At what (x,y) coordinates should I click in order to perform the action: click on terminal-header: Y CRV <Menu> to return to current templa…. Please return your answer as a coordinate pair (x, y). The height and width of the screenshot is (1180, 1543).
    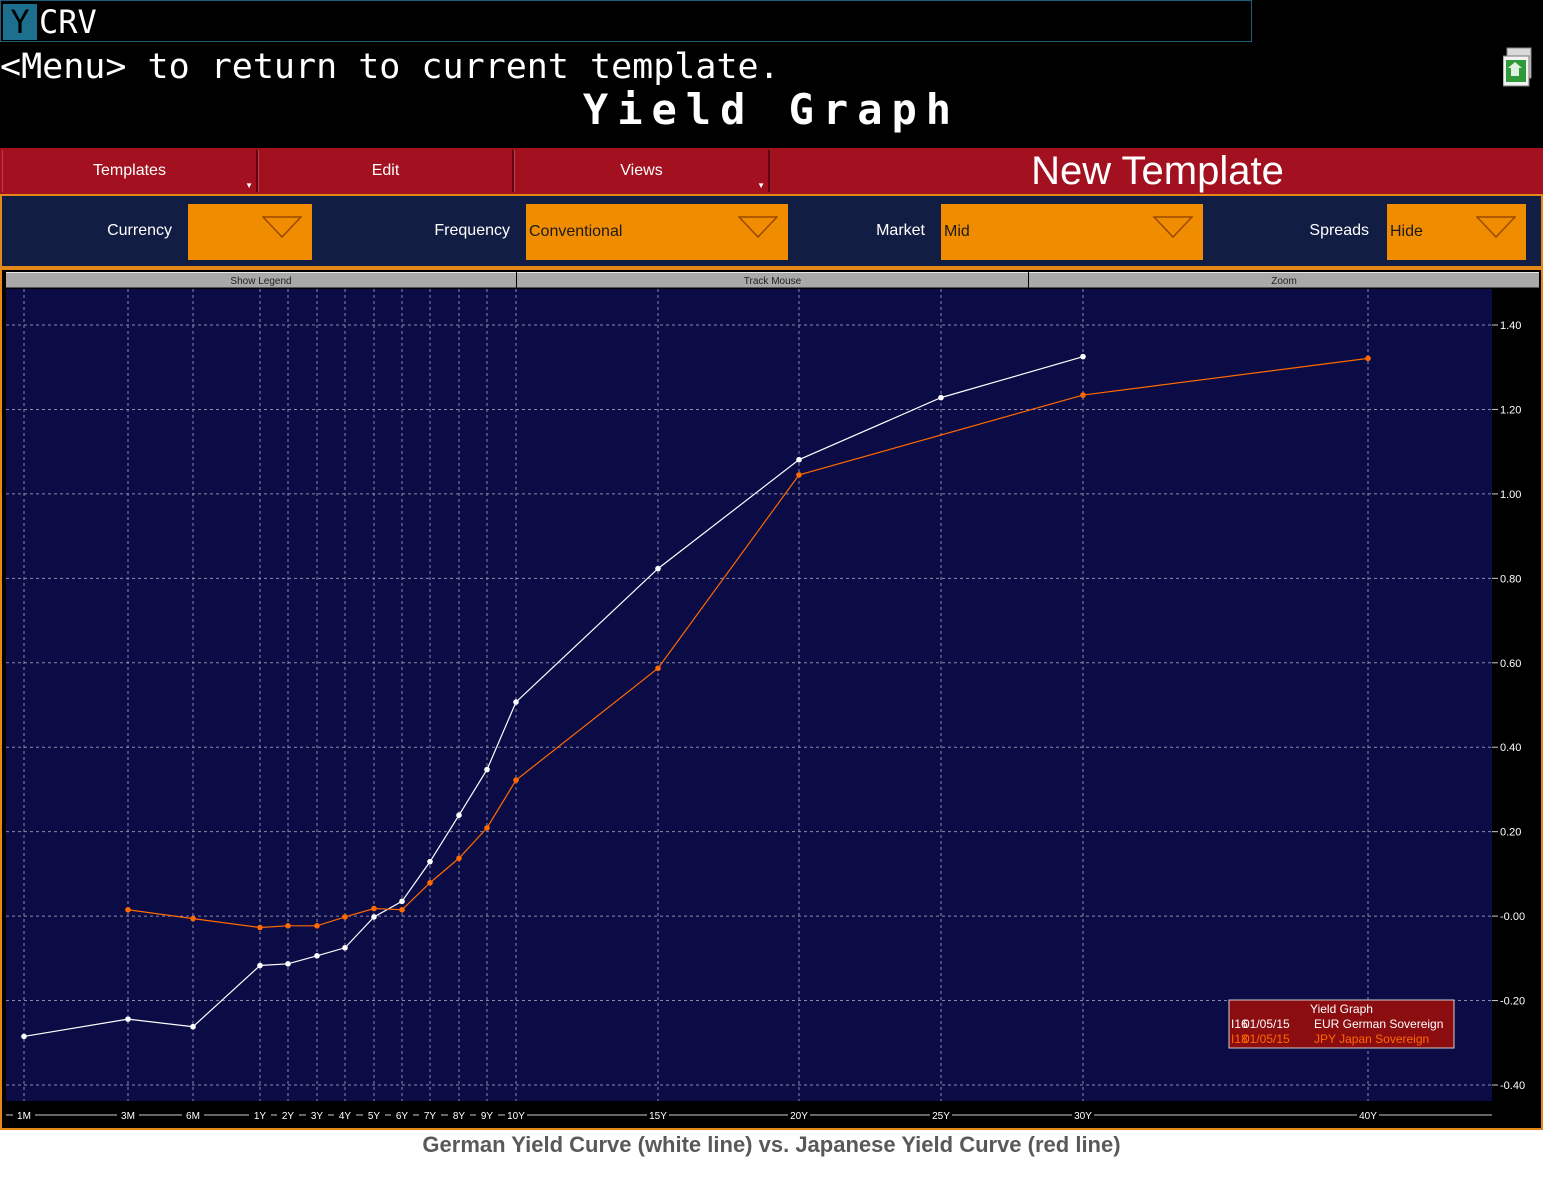
    Looking at the image, I should click on (771, 74).